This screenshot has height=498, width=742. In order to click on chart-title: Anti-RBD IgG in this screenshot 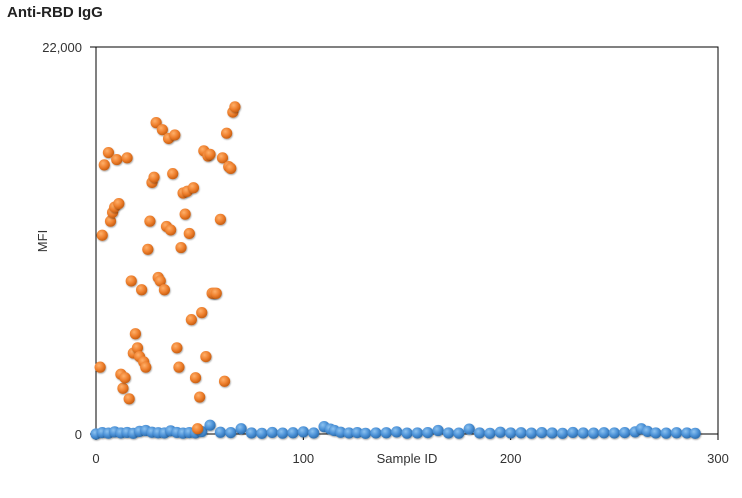, I will do `click(55, 12)`.